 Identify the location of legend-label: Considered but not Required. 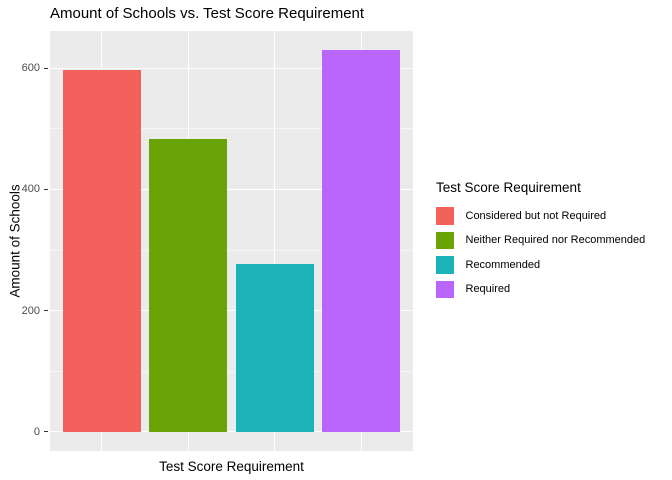
(536, 215).